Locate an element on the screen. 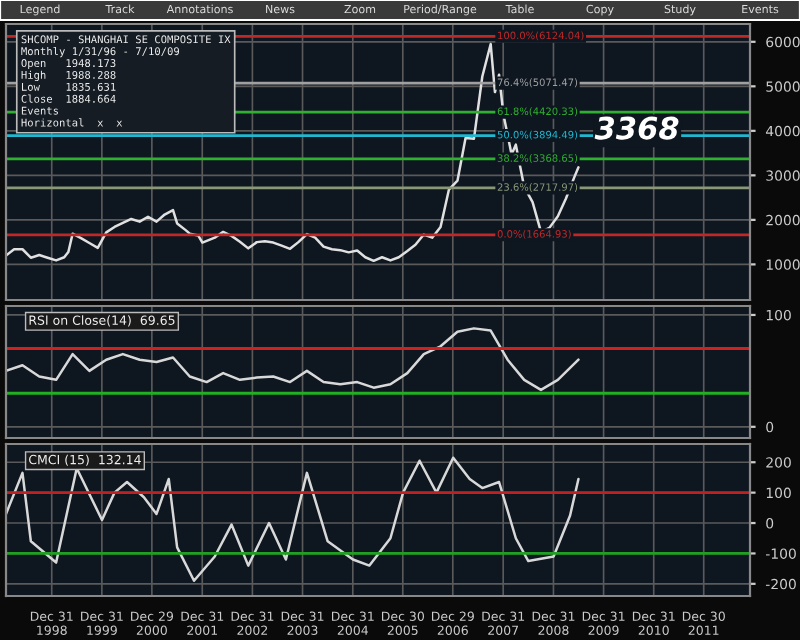  annotation: 3368 is located at coordinates (636, 128).